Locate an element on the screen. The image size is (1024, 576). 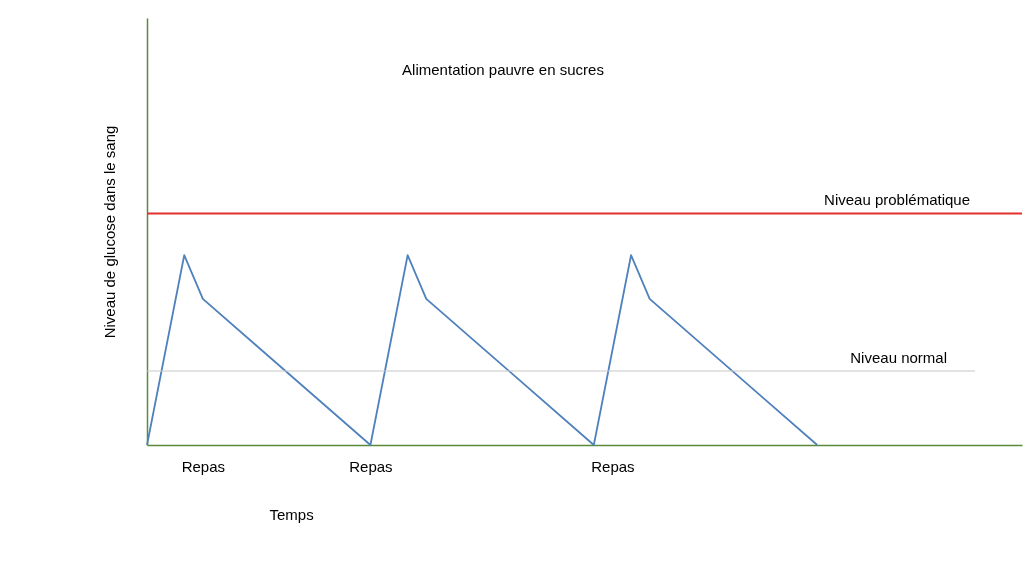
ref-line-label: Niveau normal is located at coordinates (898, 357).